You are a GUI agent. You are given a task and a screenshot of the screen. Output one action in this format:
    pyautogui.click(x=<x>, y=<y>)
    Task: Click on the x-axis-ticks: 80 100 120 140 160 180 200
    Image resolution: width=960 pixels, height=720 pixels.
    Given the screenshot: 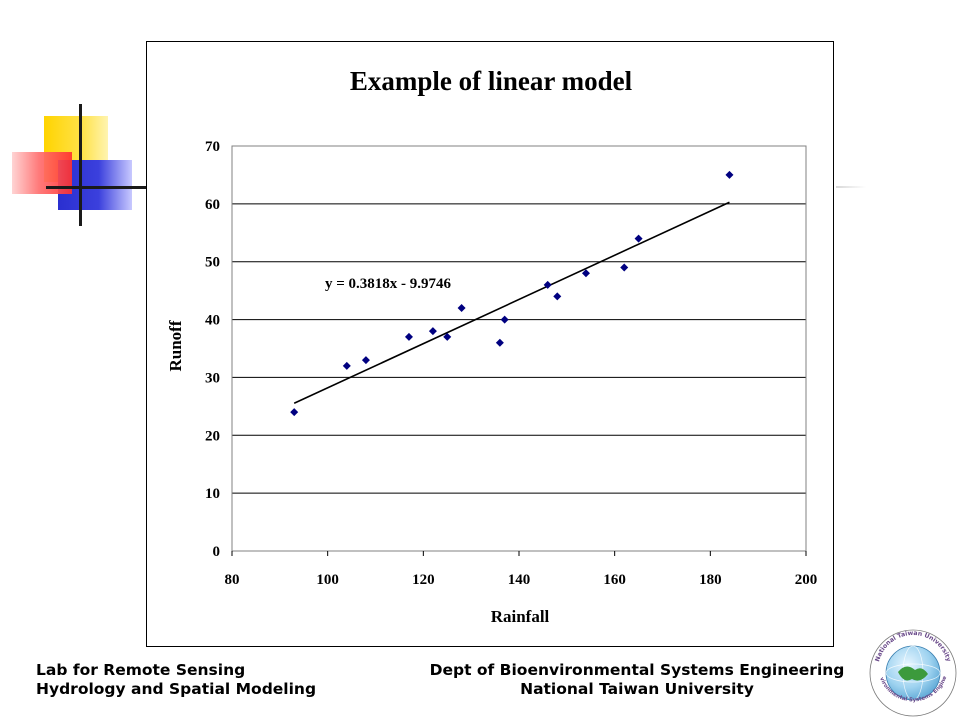 What is the action you would take?
    pyautogui.click(x=521, y=569)
    